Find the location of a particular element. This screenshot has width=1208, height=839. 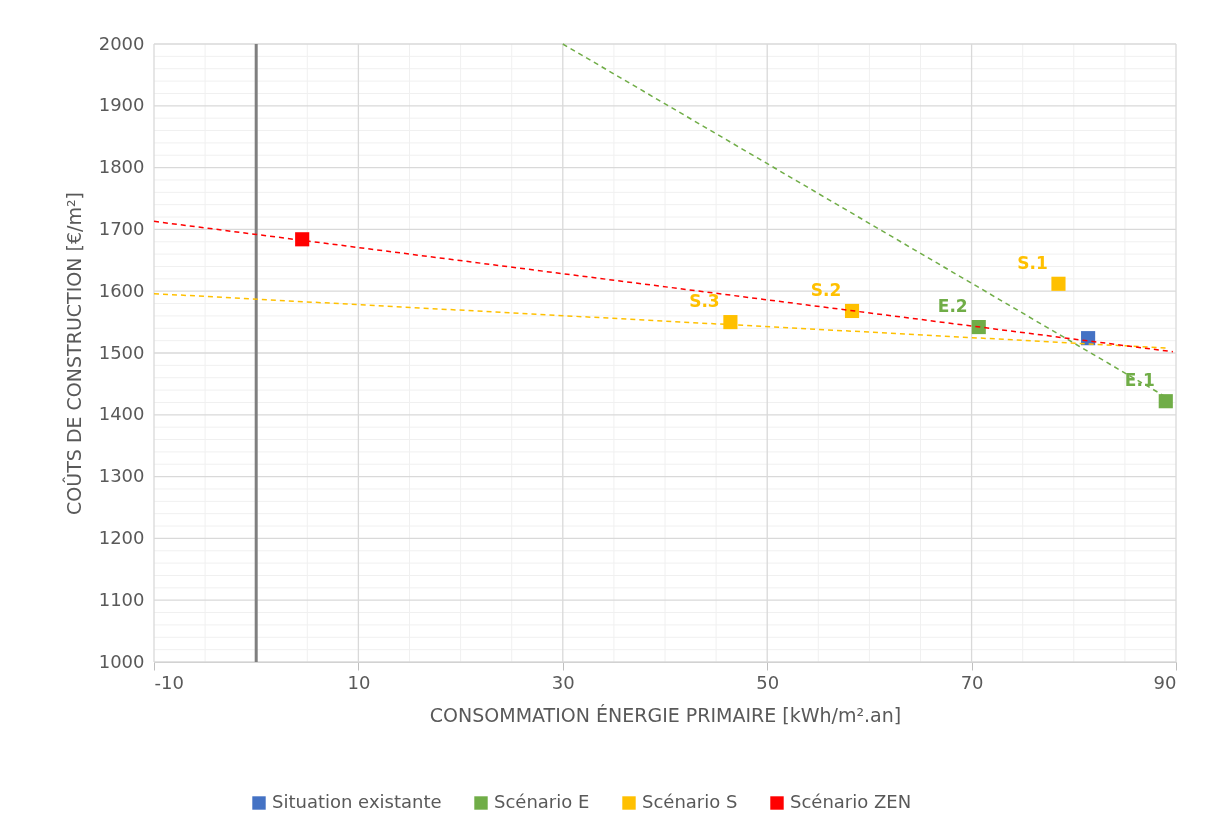

y-tick-label: 1000 is located at coordinates (121, 661).